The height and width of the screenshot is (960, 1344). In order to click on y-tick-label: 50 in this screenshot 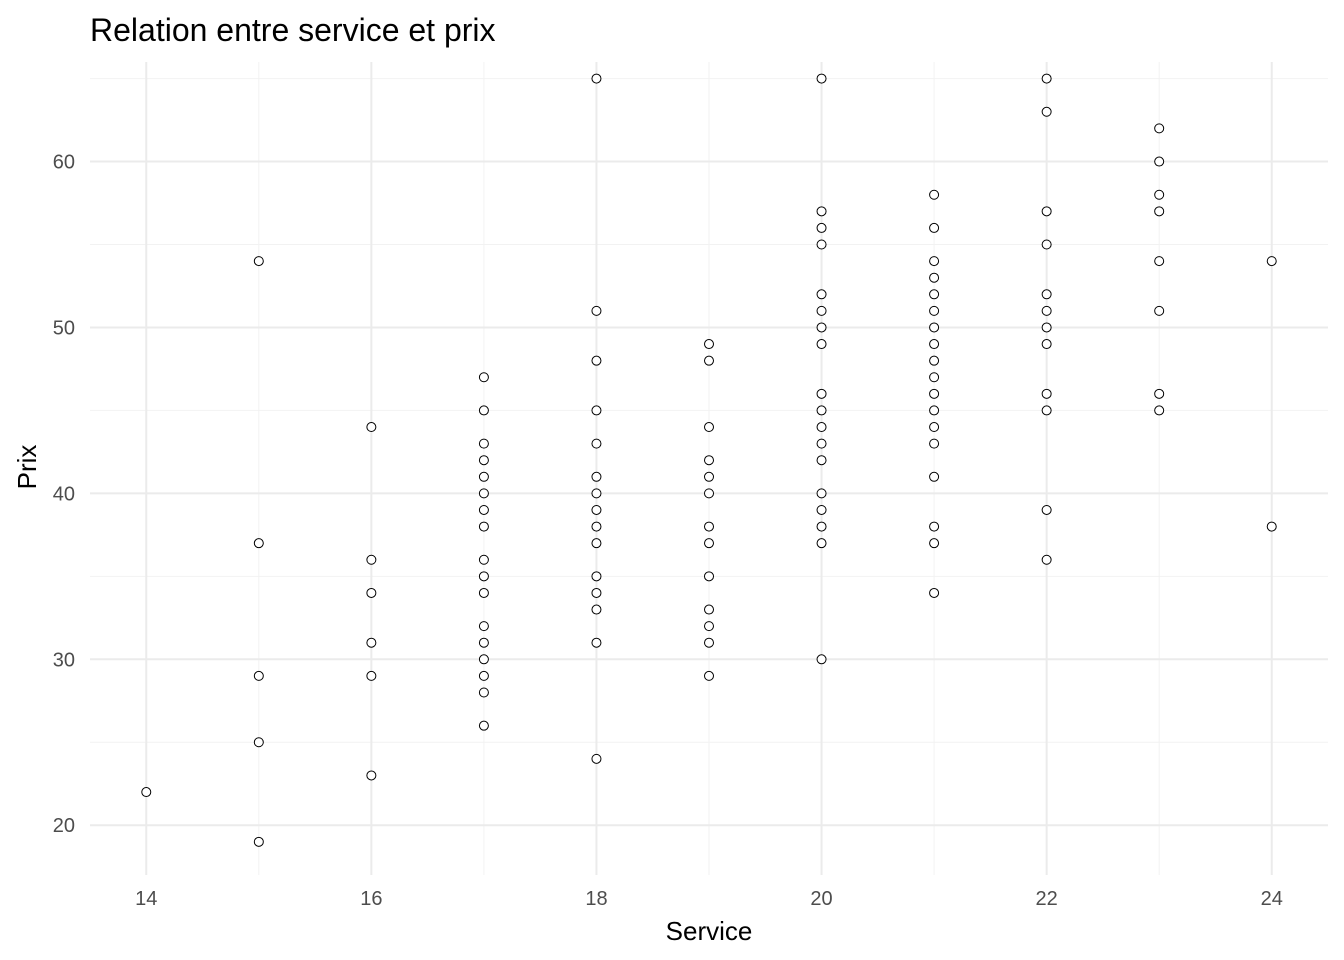, I will do `click(64, 328)`.